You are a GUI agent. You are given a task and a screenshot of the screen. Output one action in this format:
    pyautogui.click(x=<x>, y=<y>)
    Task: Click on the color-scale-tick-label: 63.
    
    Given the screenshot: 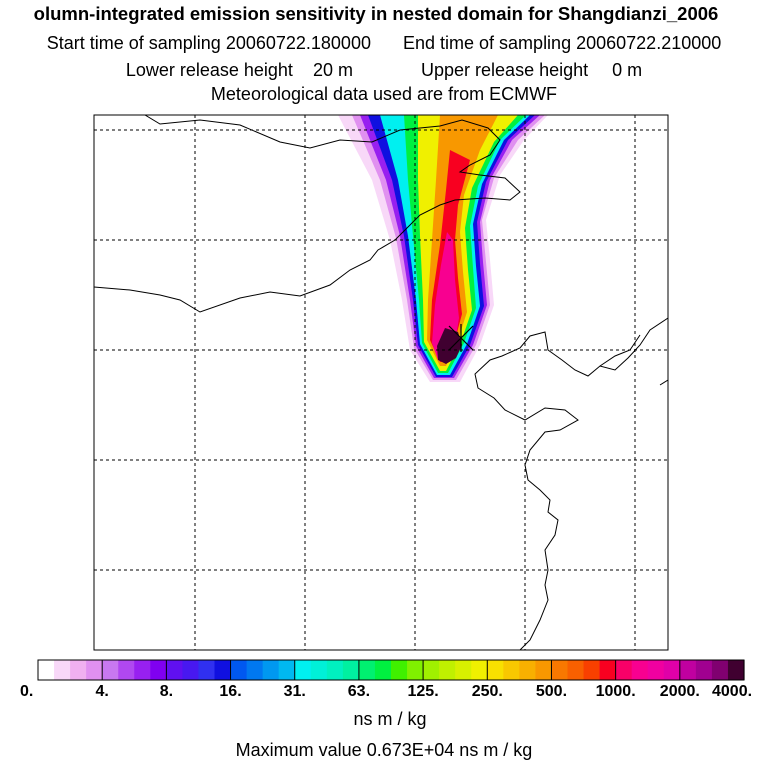 What is the action you would take?
    pyautogui.click(x=359, y=691)
    